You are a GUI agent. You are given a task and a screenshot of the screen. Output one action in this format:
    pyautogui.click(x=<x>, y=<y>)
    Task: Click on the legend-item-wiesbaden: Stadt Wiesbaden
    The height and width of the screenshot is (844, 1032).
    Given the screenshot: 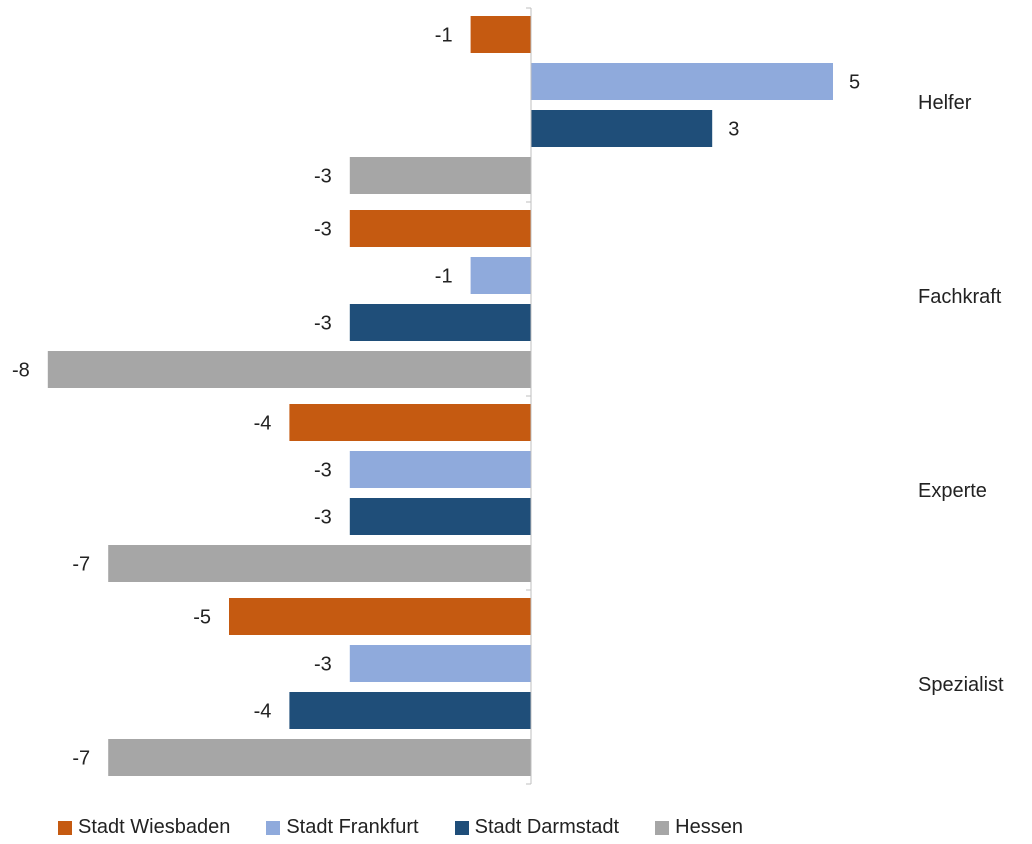 What is the action you would take?
    pyautogui.click(x=144, y=827)
    